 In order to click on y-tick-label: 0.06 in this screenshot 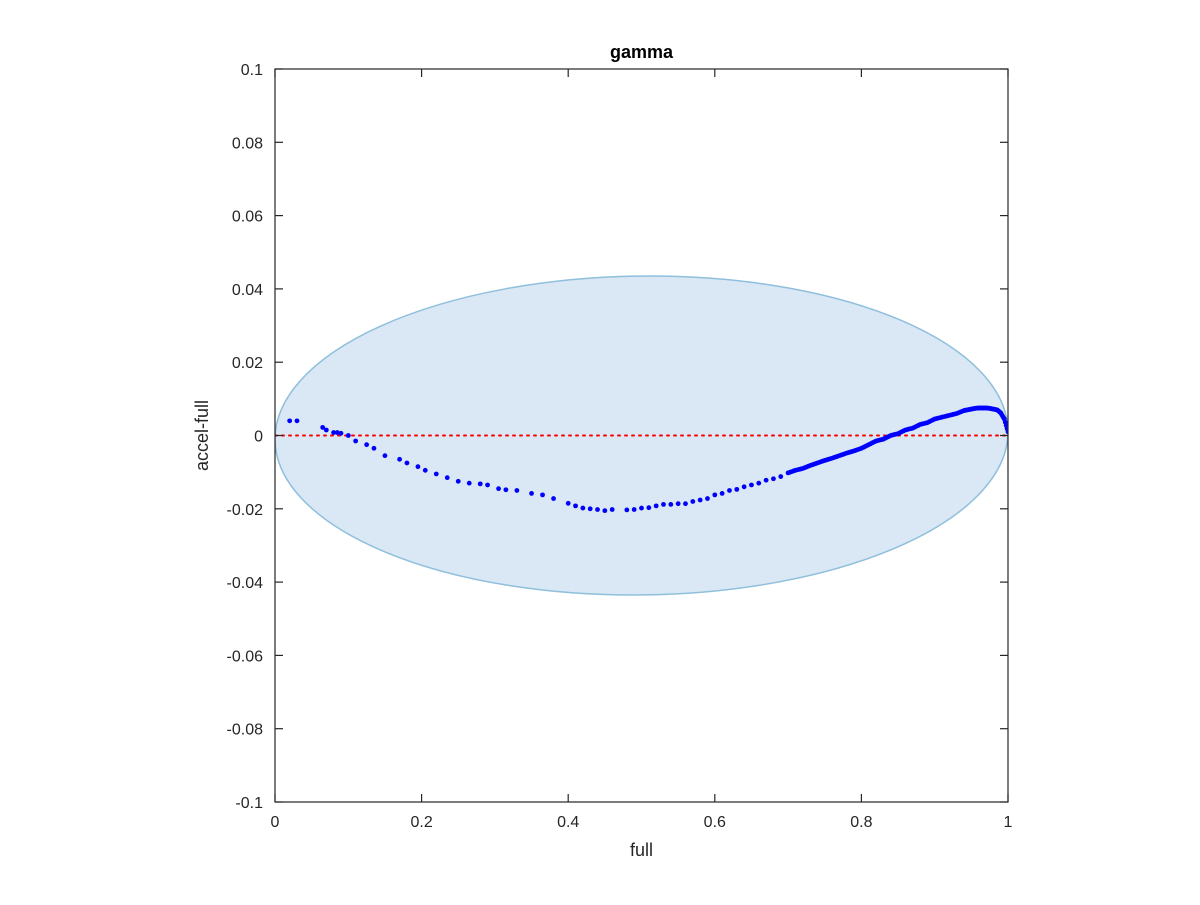, I will do `click(247, 217)`.